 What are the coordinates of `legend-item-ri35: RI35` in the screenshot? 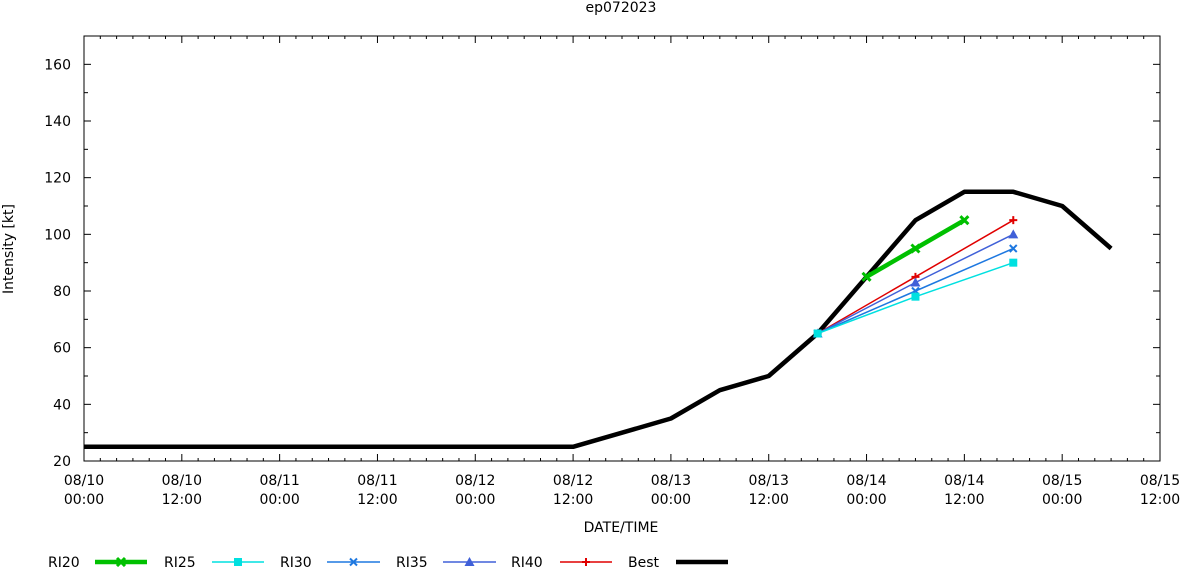 It's located at (446, 561).